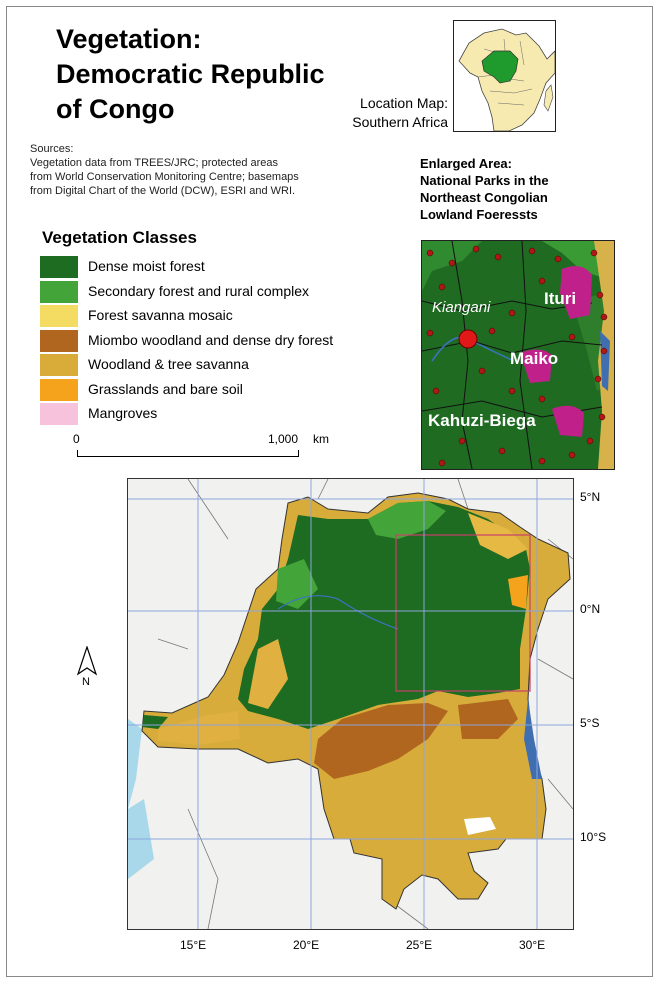  Describe the element at coordinates (321, 439) in the screenshot. I see `scale-unit: km` at that location.